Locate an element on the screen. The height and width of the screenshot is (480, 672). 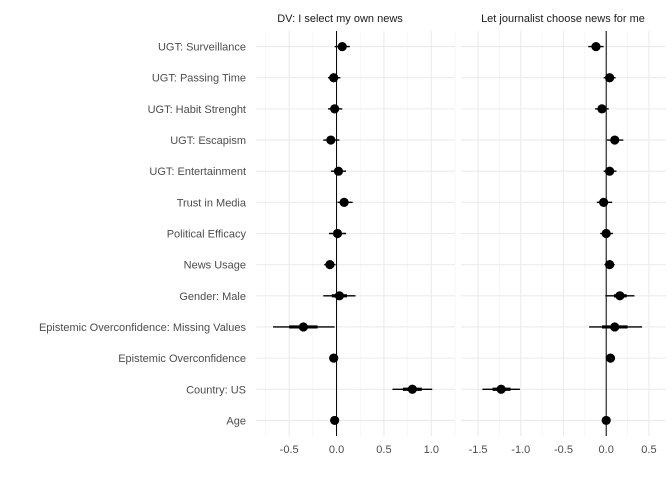
y-label-ugt-passing-time: UGT: Passing Time is located at coordinates (199, 79).